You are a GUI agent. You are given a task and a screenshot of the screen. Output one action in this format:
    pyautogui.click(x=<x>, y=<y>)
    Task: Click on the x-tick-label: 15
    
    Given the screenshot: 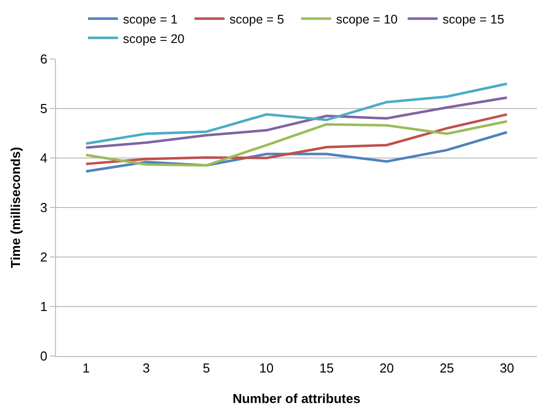 What is the action you would take?
    pyautogui.click(x=326, y=368)
    